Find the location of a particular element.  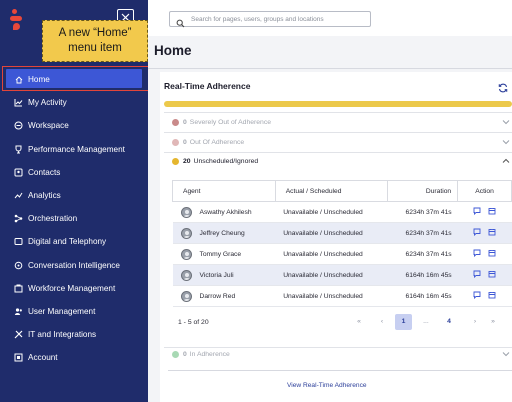

sidebar-item-label: Performance Management is located at coordinates (76, 149).